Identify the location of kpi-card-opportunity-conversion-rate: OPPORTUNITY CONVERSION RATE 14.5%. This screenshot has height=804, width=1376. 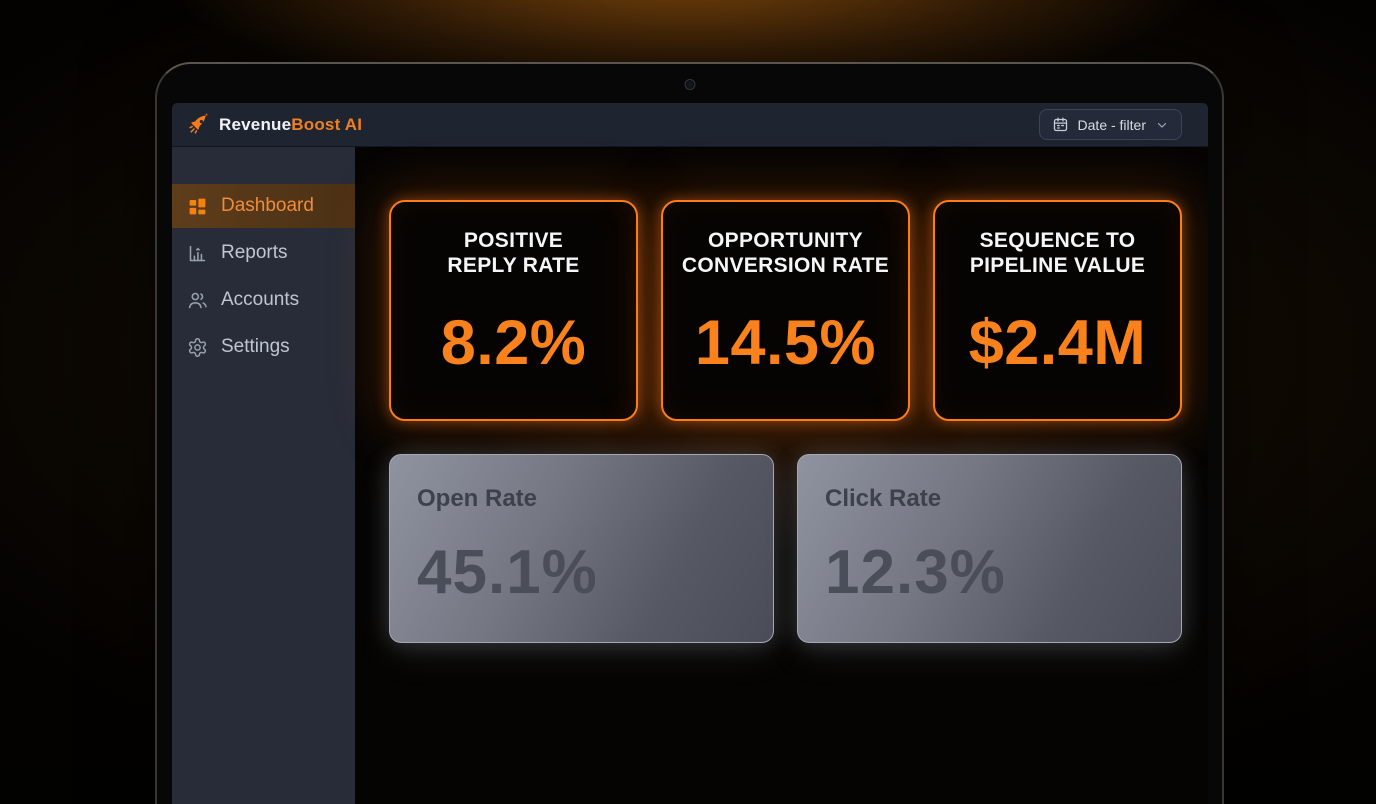
(785, 310).